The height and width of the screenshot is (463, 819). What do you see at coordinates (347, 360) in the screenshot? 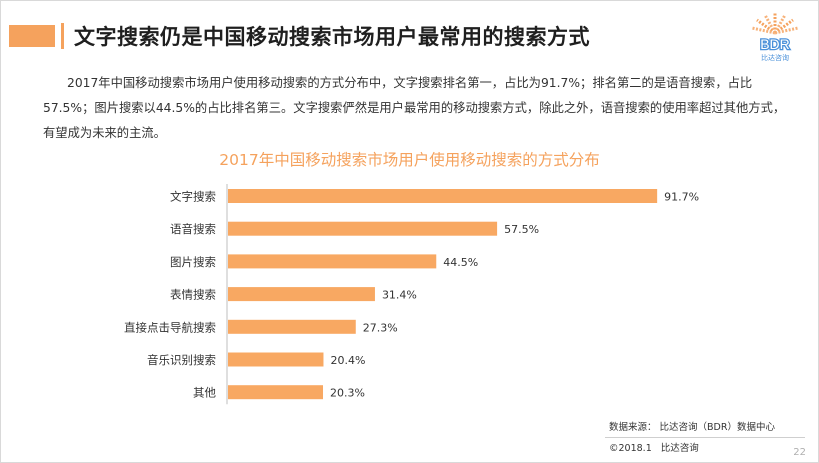
I see `value-label: 20.4%` at bounding box center [347, 360].